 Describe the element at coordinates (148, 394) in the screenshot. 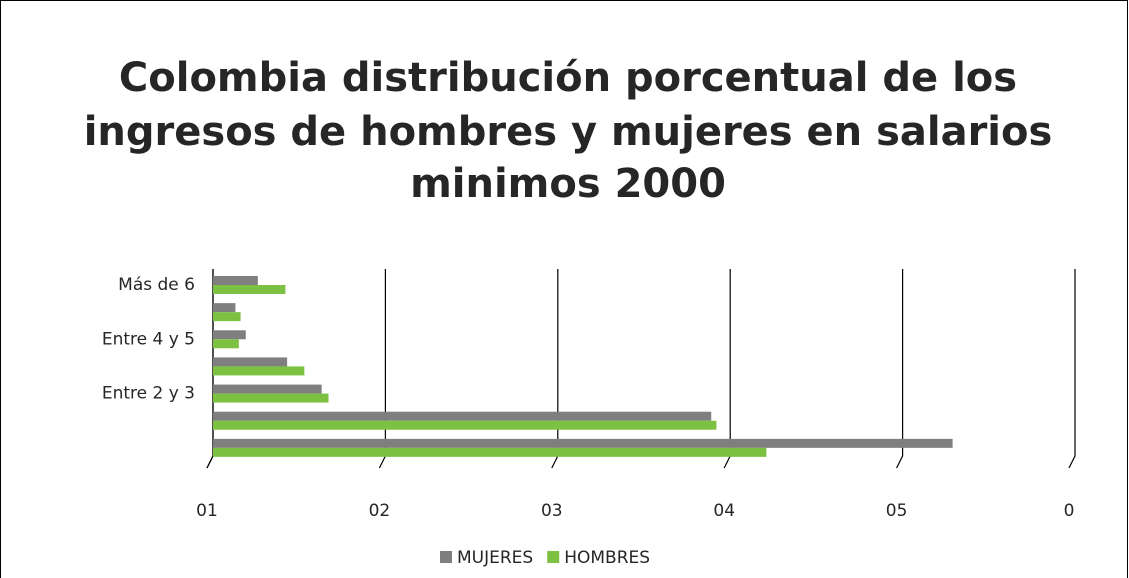

I see `y-tick-label: Entre 2 y 3` at that location.